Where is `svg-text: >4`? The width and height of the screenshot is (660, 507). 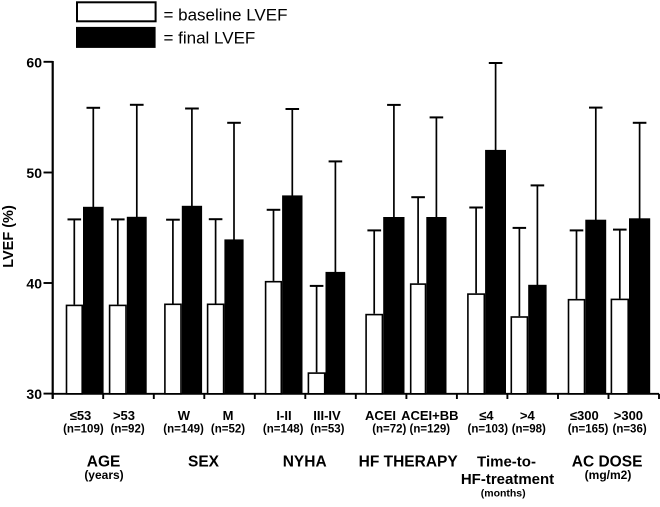 svg-text: >4 is located at coordinates (528, 415).